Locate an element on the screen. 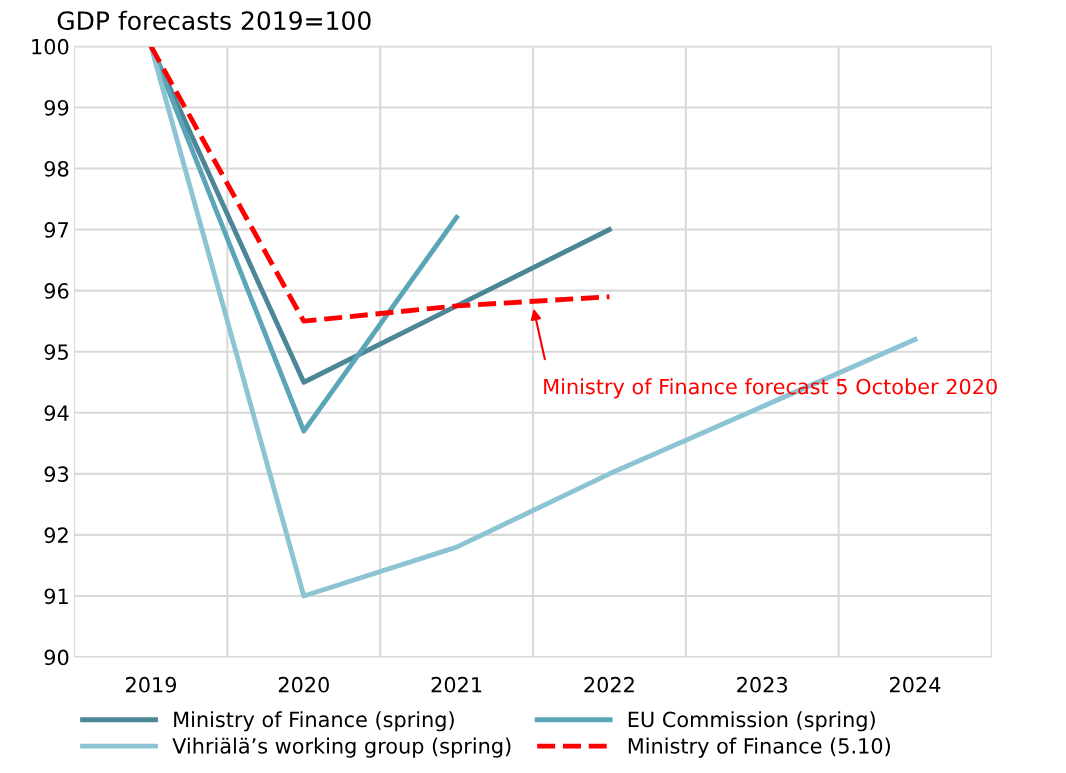 This screenshot has width=1066, height=773. legend-label: EU Commission (spring) is located at coordinates (751, 721).